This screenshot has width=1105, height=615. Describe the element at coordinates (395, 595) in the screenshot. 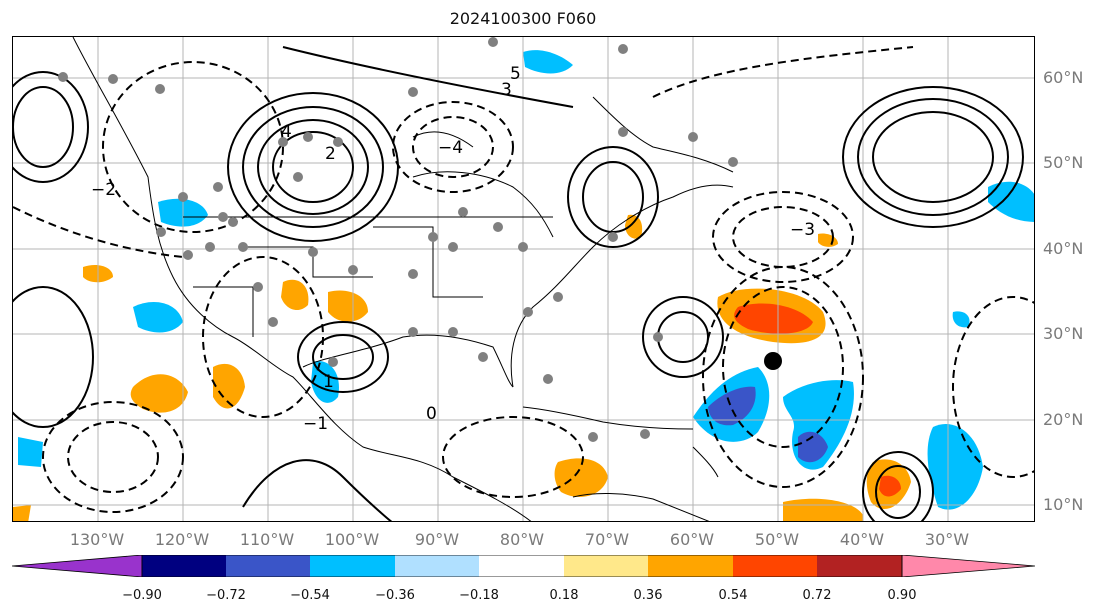

I see `colorbar-label: −0.36` at that location.